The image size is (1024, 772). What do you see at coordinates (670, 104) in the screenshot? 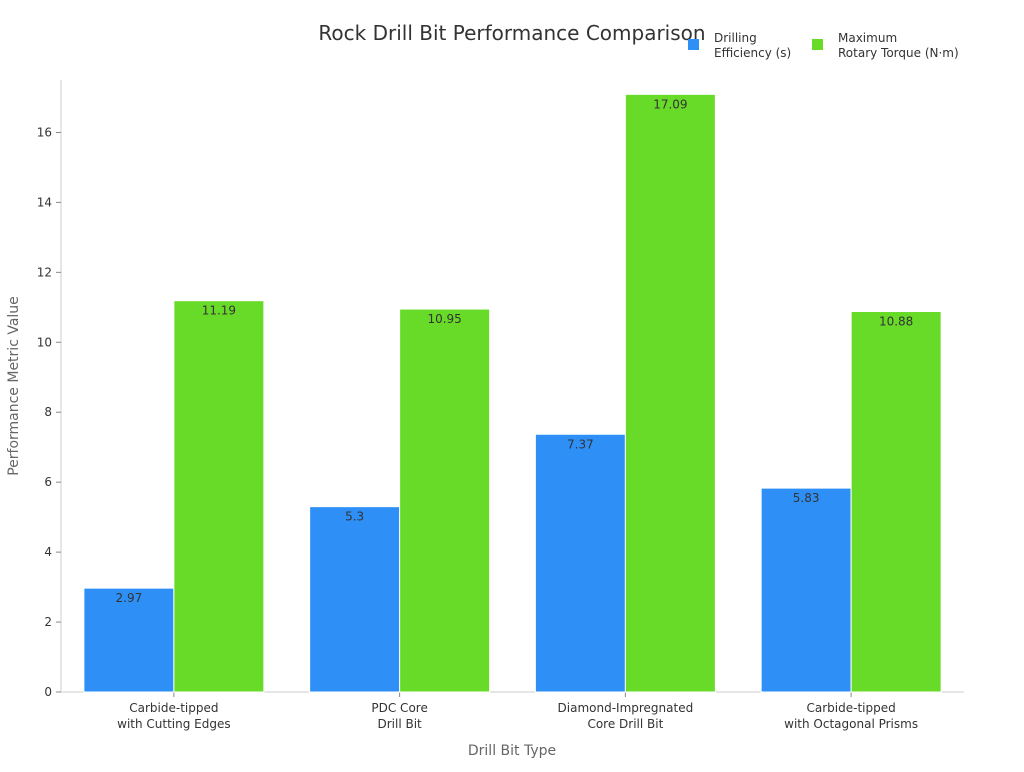
I see `bar-value-label: 17.09` at bounding box center [670, 104].